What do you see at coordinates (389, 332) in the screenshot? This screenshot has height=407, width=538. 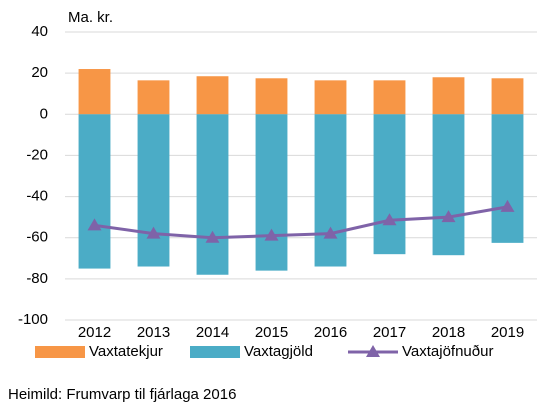 I see `x-tick-label: 2017` at bounding box center [389, 332].